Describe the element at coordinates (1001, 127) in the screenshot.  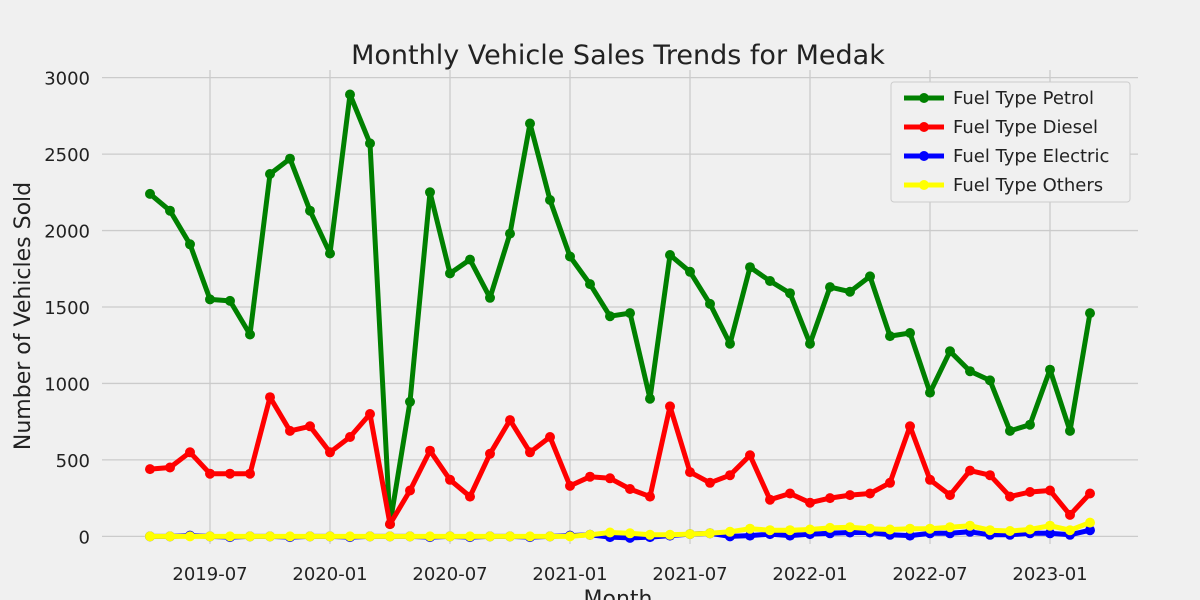
I see `legend-item: Fuel Type Diesel` at that location.